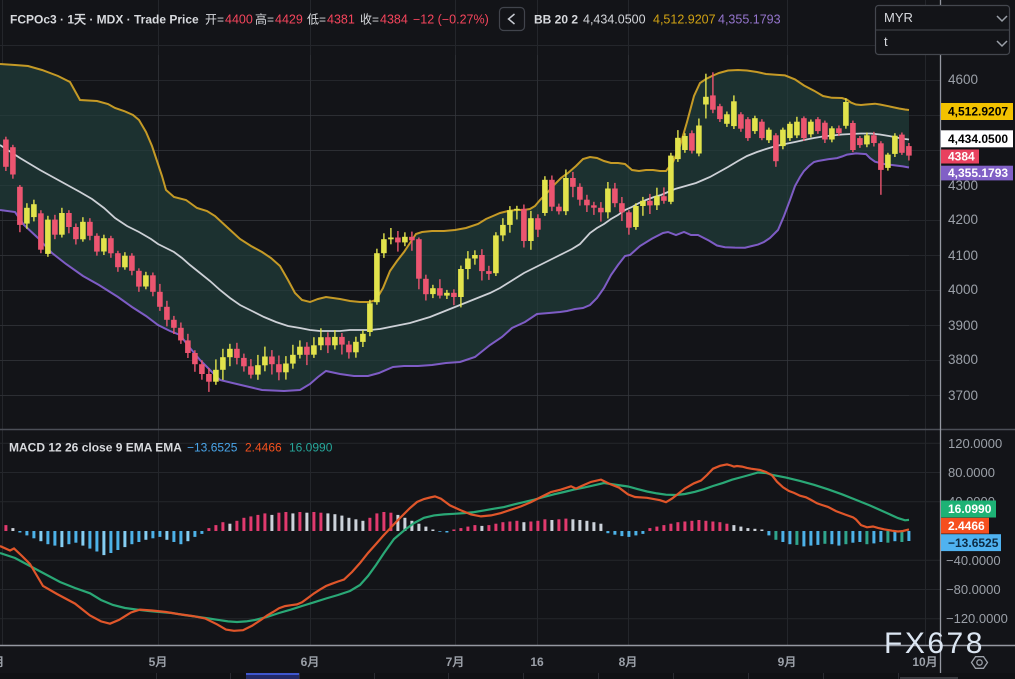  I want to click on svg-text: t, so click(886, 41).